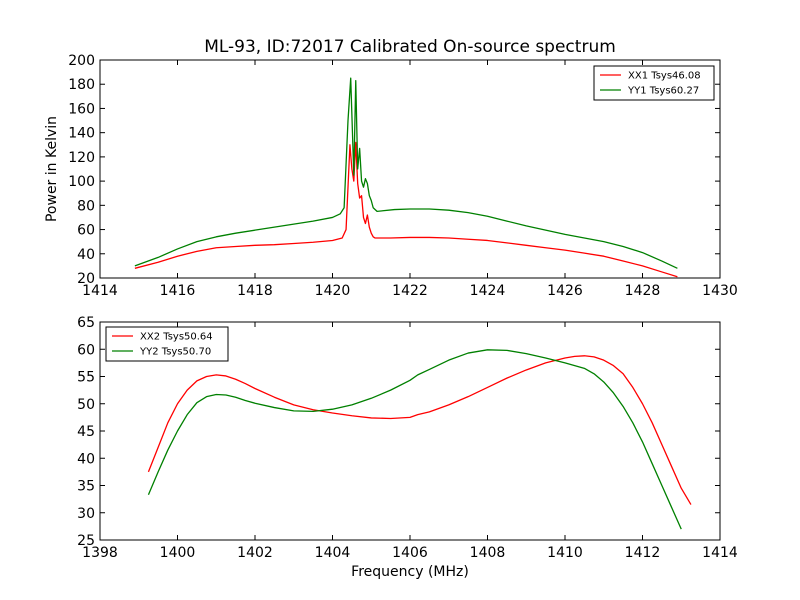 Image resolution: width=800 pixels, height=600 pixels. What do you see at coordinates (81, 61) in the screenshot?
I see `y-tick-label: 200` at bounding box center [81, 61].